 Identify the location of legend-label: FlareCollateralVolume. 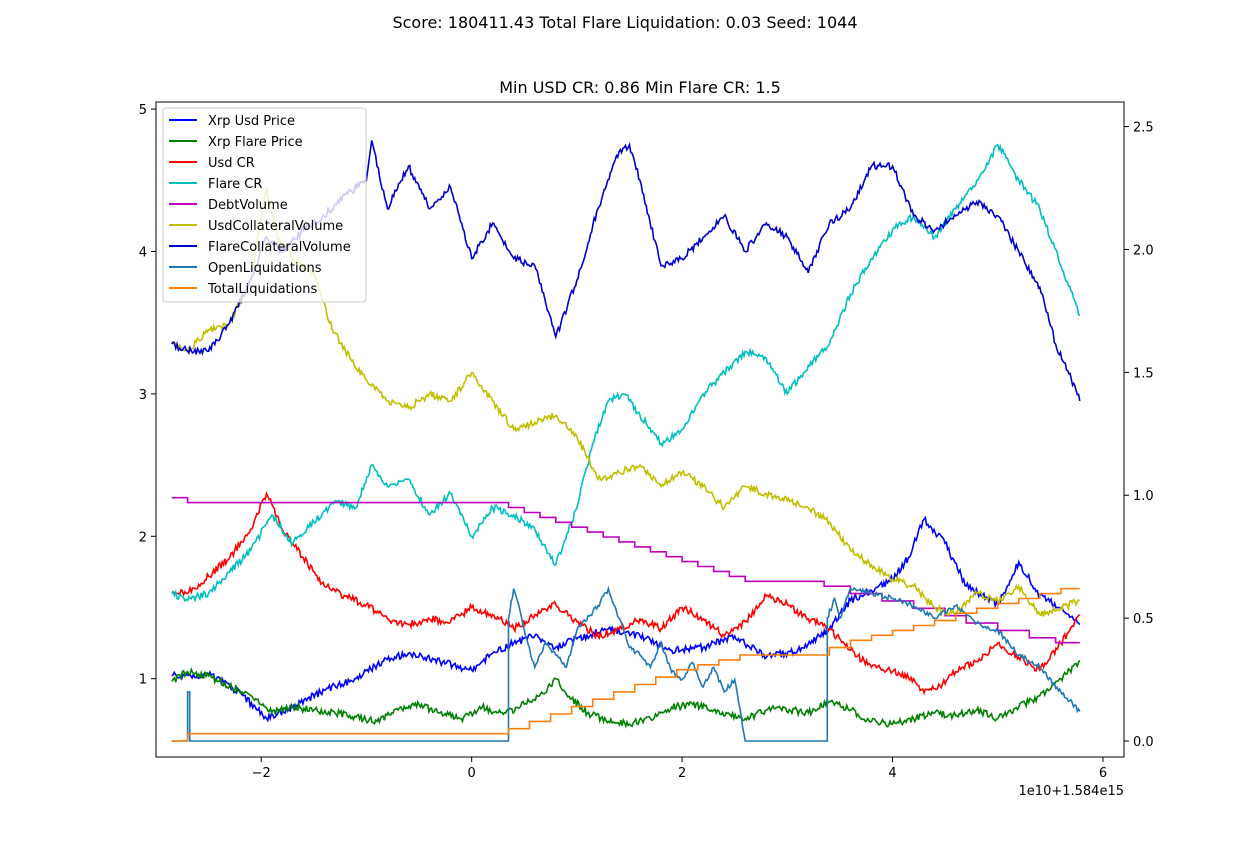
(279, 247).